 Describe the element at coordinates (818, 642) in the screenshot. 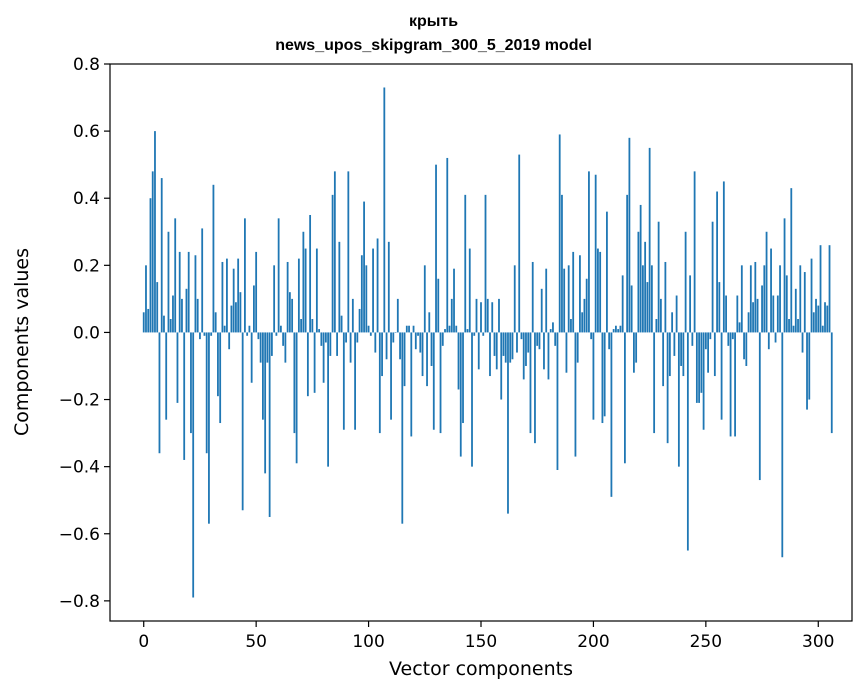

I see `x-tick-label-6: 300` at that location.